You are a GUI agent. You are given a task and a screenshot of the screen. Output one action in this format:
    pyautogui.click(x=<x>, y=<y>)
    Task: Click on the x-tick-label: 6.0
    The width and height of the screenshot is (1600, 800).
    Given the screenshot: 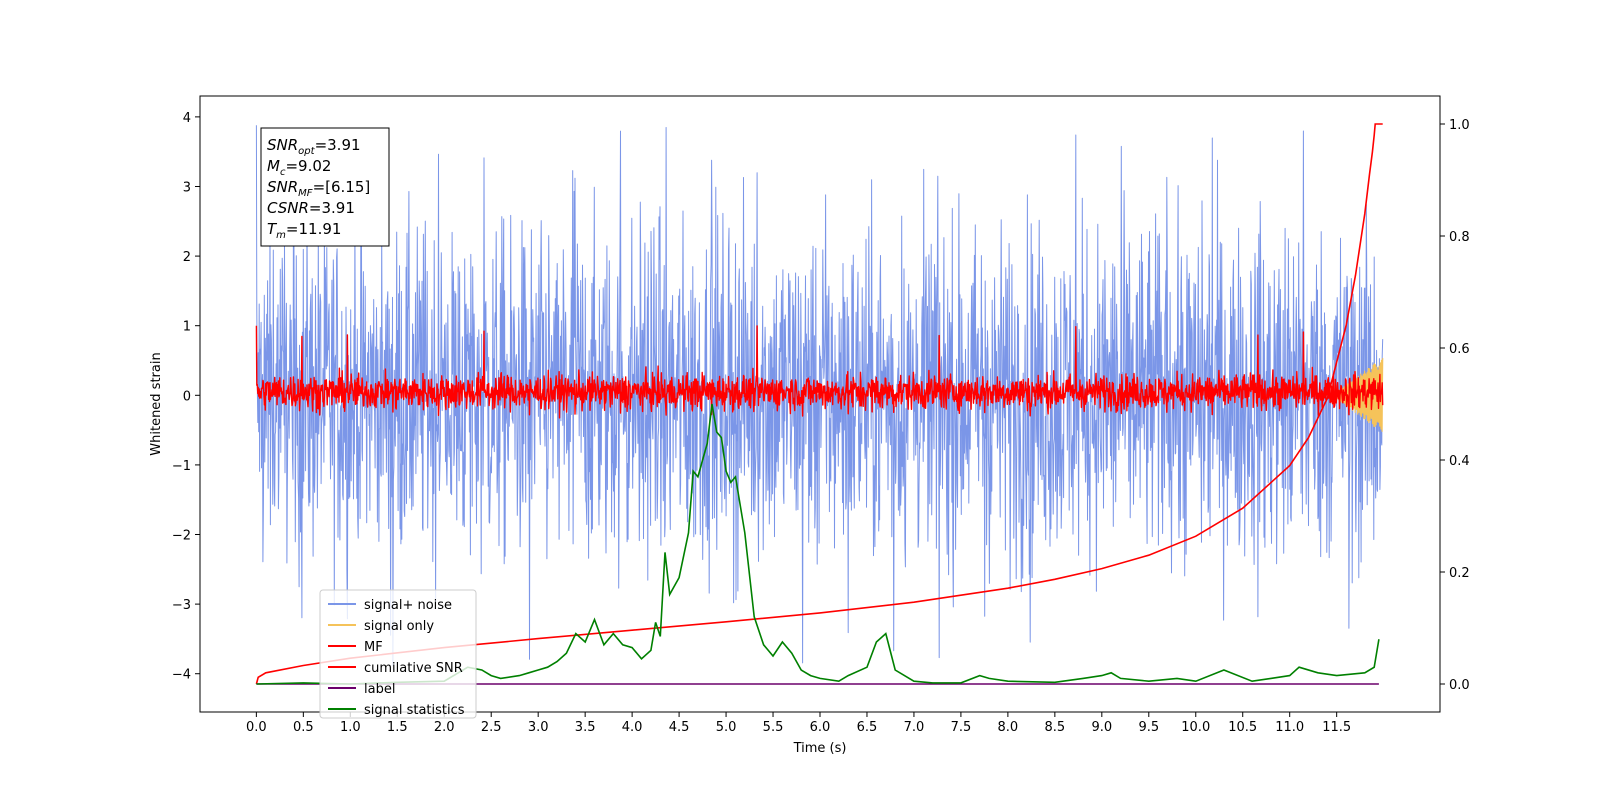 What is the action you would take?
    pyautogui.click(x=820, y=727)
    